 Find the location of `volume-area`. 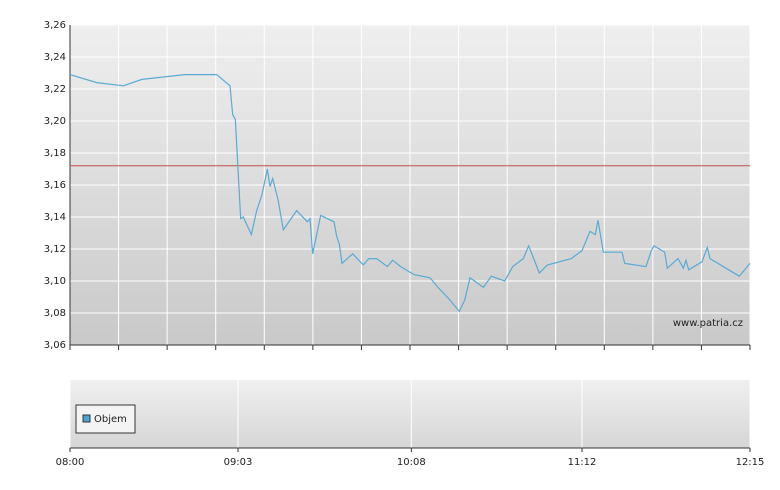

volume-area is located at coordinates (410, 414).